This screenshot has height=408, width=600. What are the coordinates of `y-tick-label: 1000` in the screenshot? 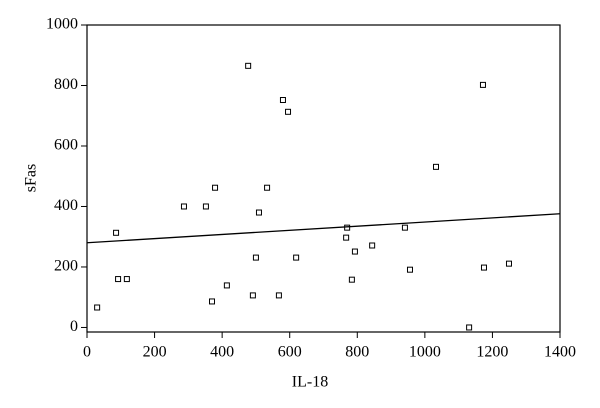 It's located at (62, 24).